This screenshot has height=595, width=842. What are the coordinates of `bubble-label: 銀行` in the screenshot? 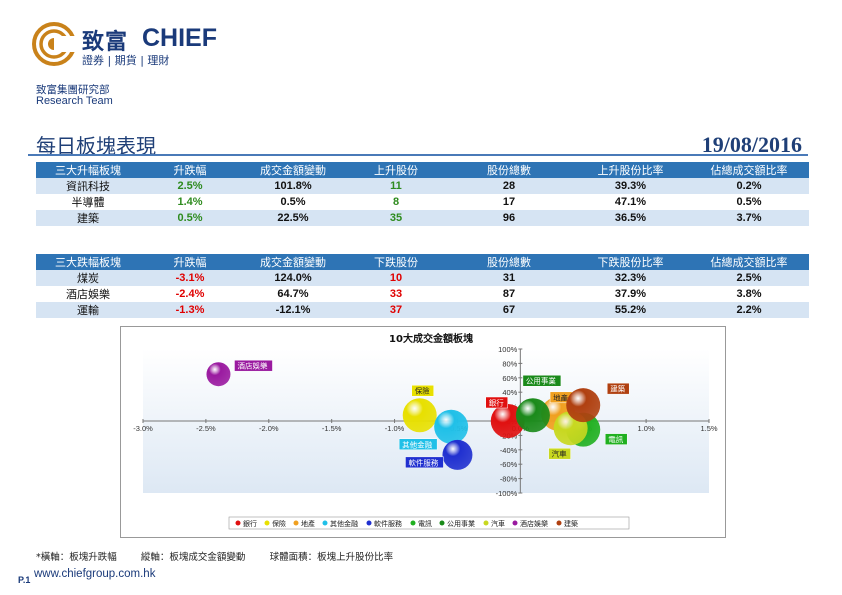 It's located at (496, 403).